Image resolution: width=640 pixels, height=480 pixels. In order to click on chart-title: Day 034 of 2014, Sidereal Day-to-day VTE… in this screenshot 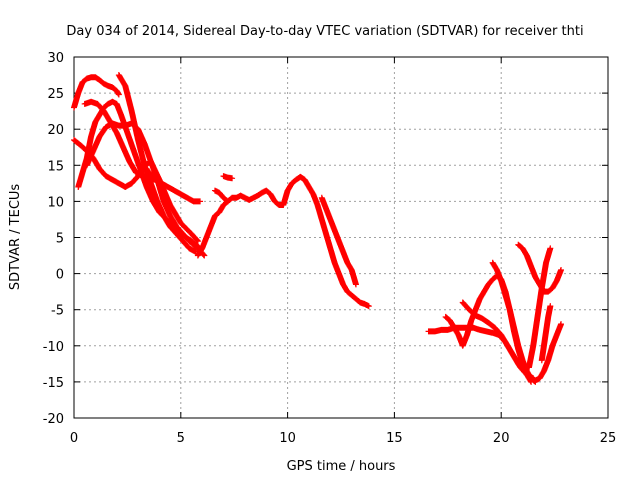, I will do `click(324, 31)`.